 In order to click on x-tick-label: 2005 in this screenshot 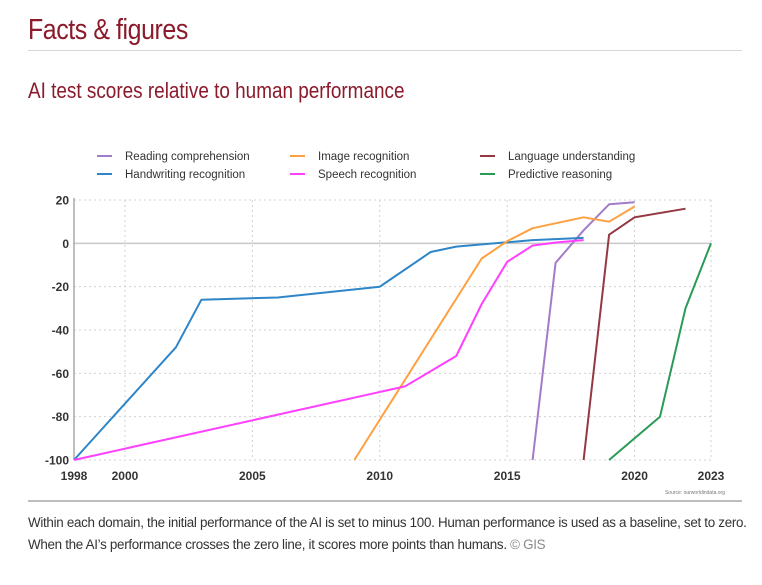, I will do `click(252, 476)`.